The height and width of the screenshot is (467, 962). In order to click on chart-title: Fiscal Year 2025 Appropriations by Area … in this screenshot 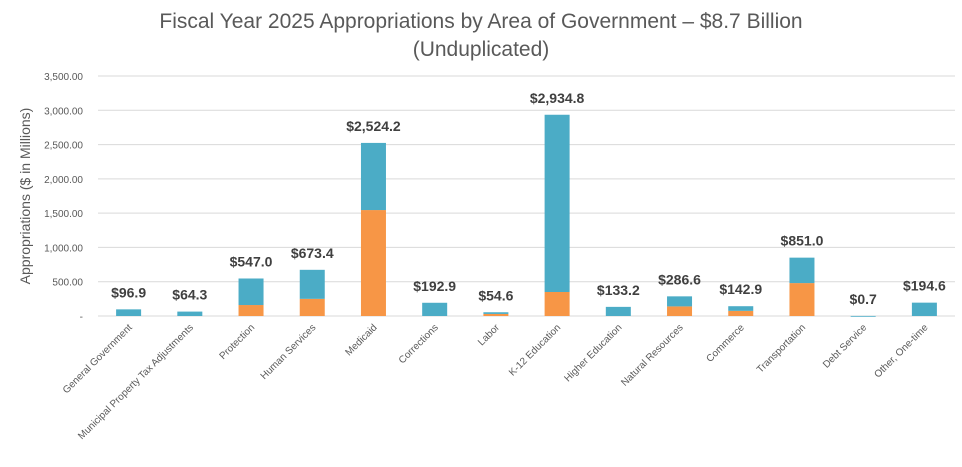, I will do `click(480, 21)`.